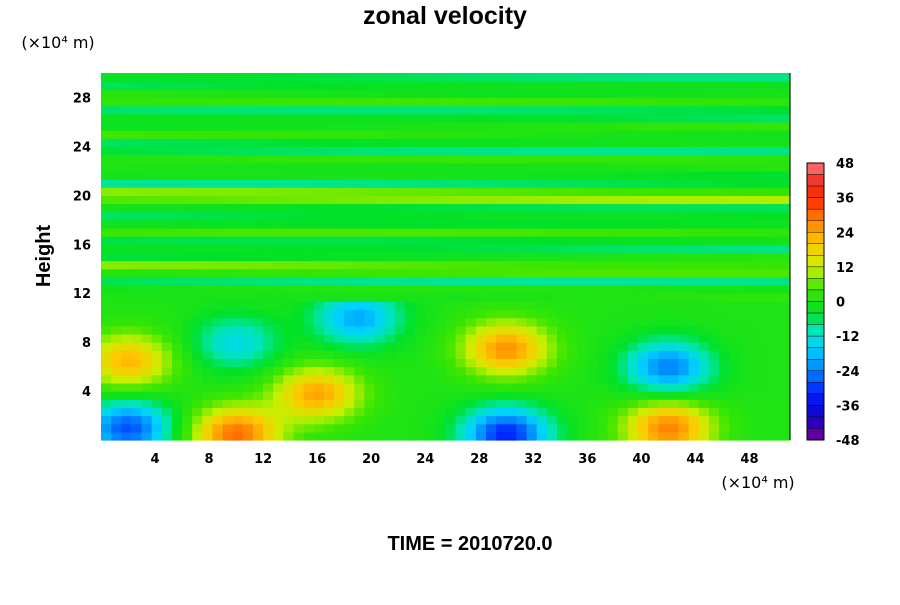 The width and height of the screenshot is (900, 605). What do you see at coordinates (445, 16) in the screenshot?
I see `chart-title: zonal velocity` at bounding box center [445, 16].